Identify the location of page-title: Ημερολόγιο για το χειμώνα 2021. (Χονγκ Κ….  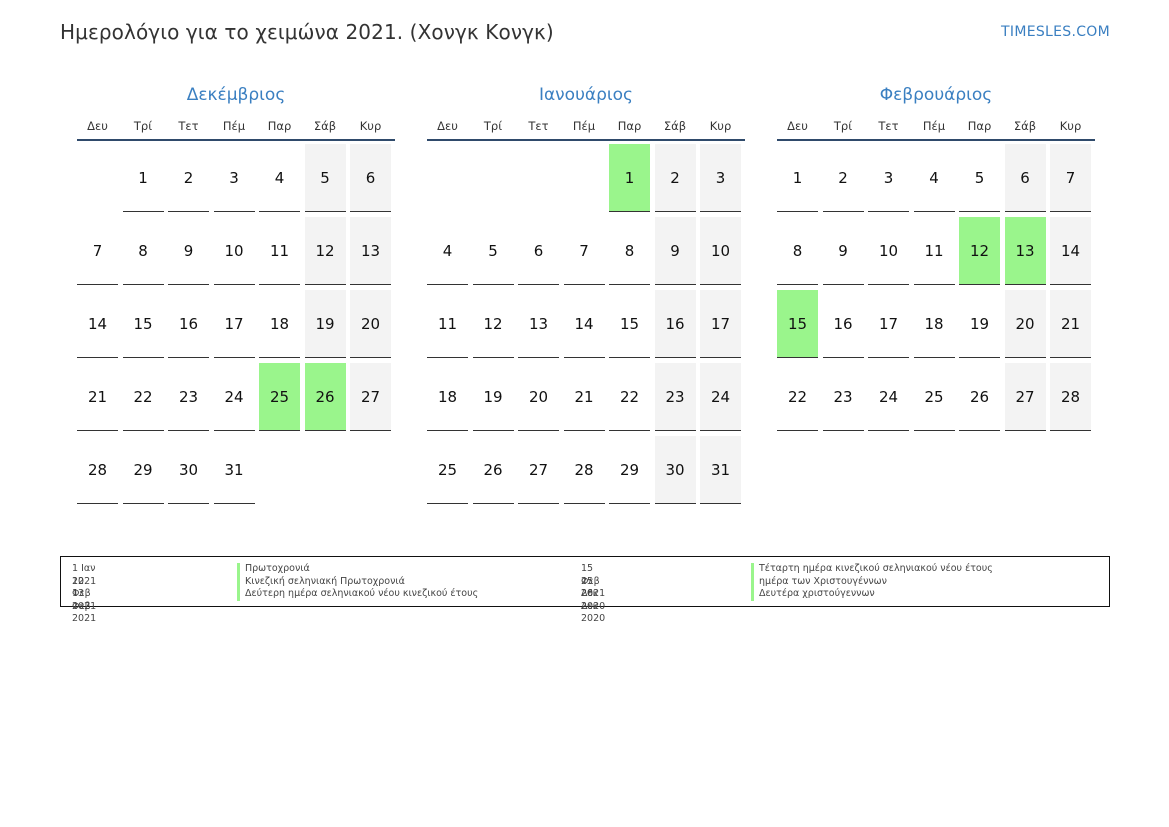
(307, 32).